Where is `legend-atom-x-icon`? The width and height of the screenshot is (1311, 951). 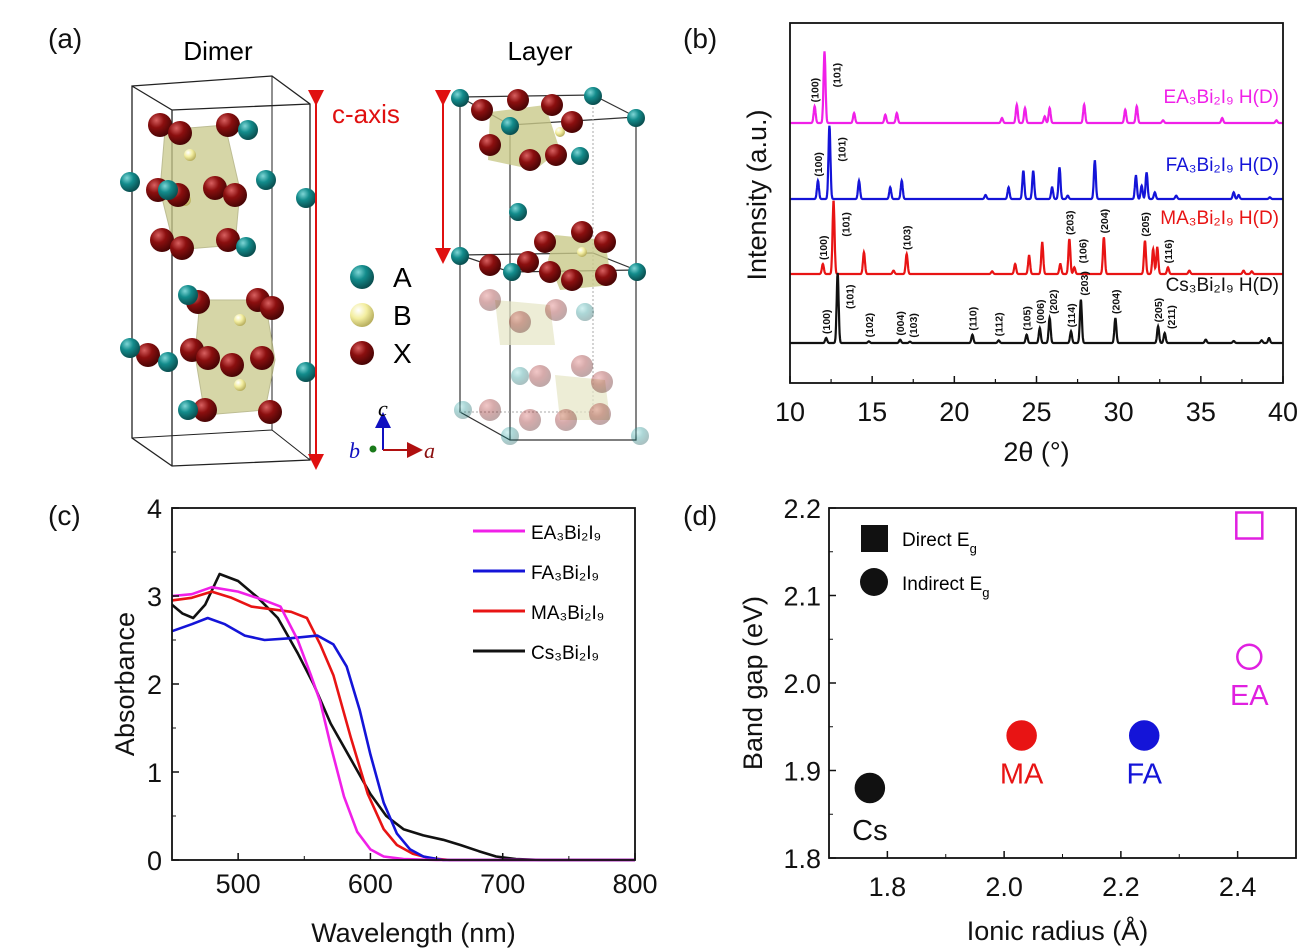
legend-atom-x-icon is located at coordinates (362, 353).